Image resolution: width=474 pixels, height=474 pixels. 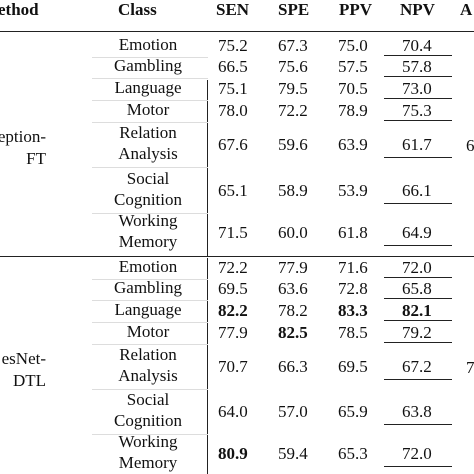 What do you see at coordinates (233, 366) in the screenshot?
I see `cell-sen: 70.7` at bounding box center [233, 366].